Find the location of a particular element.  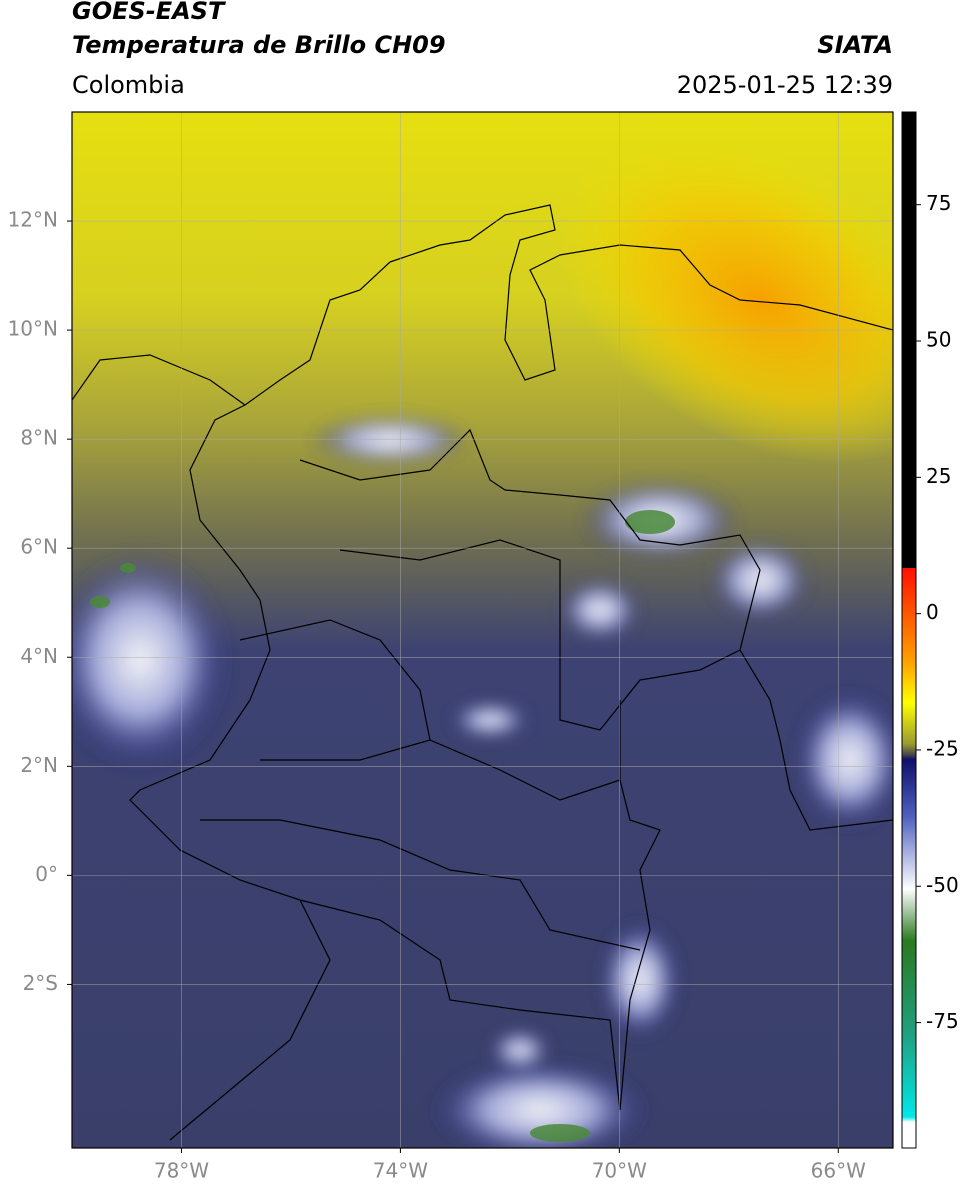

source: SIATA is located at coordinates (855, 45).